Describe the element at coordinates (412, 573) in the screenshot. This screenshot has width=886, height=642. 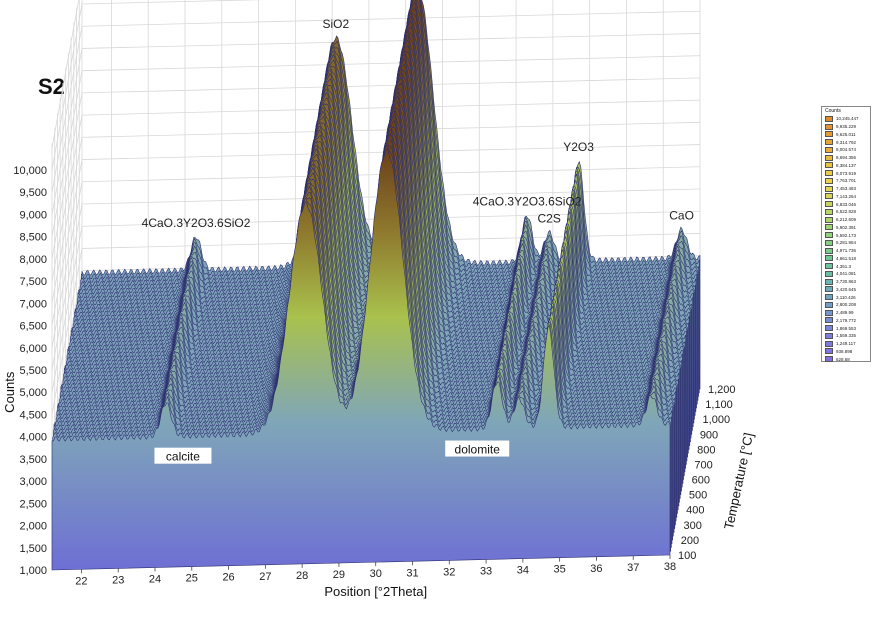
I see `x-tick-label: 31` at that location.